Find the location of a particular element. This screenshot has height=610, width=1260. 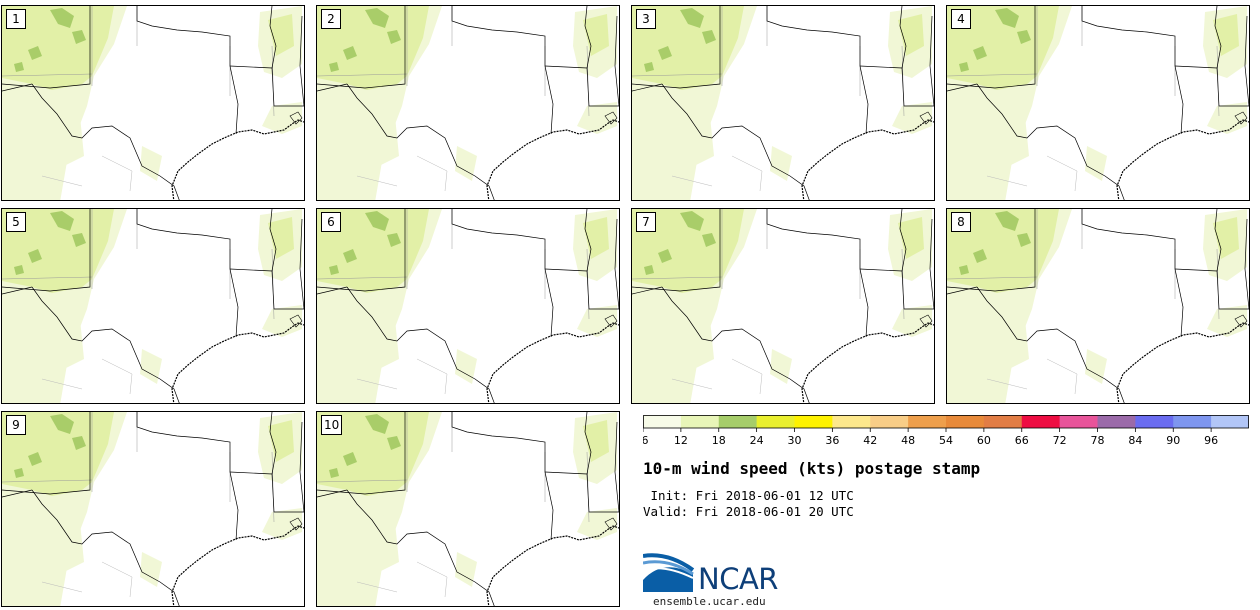

member-number-label: 7 is located at coordinates (646, 222).